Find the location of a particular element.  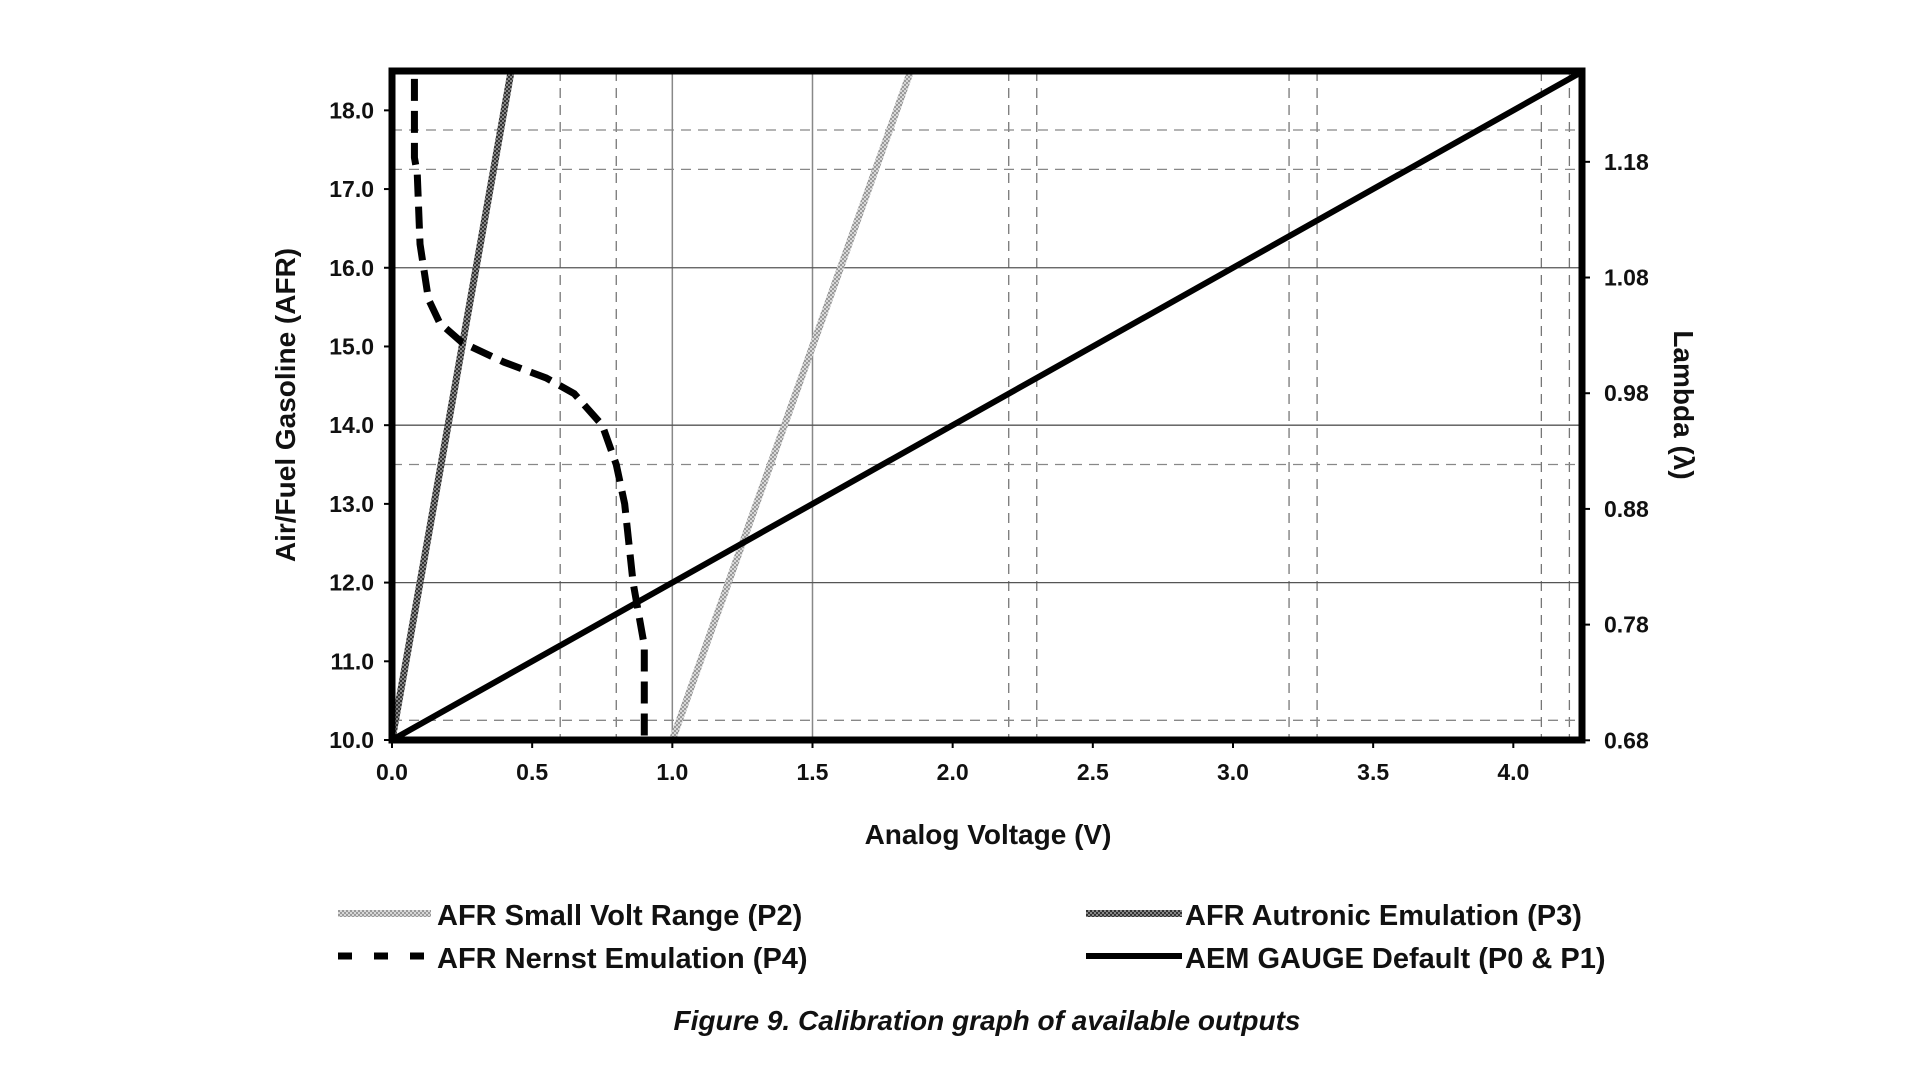

y2-tick-label: 0.98 is located at coordinates (1626, 393).